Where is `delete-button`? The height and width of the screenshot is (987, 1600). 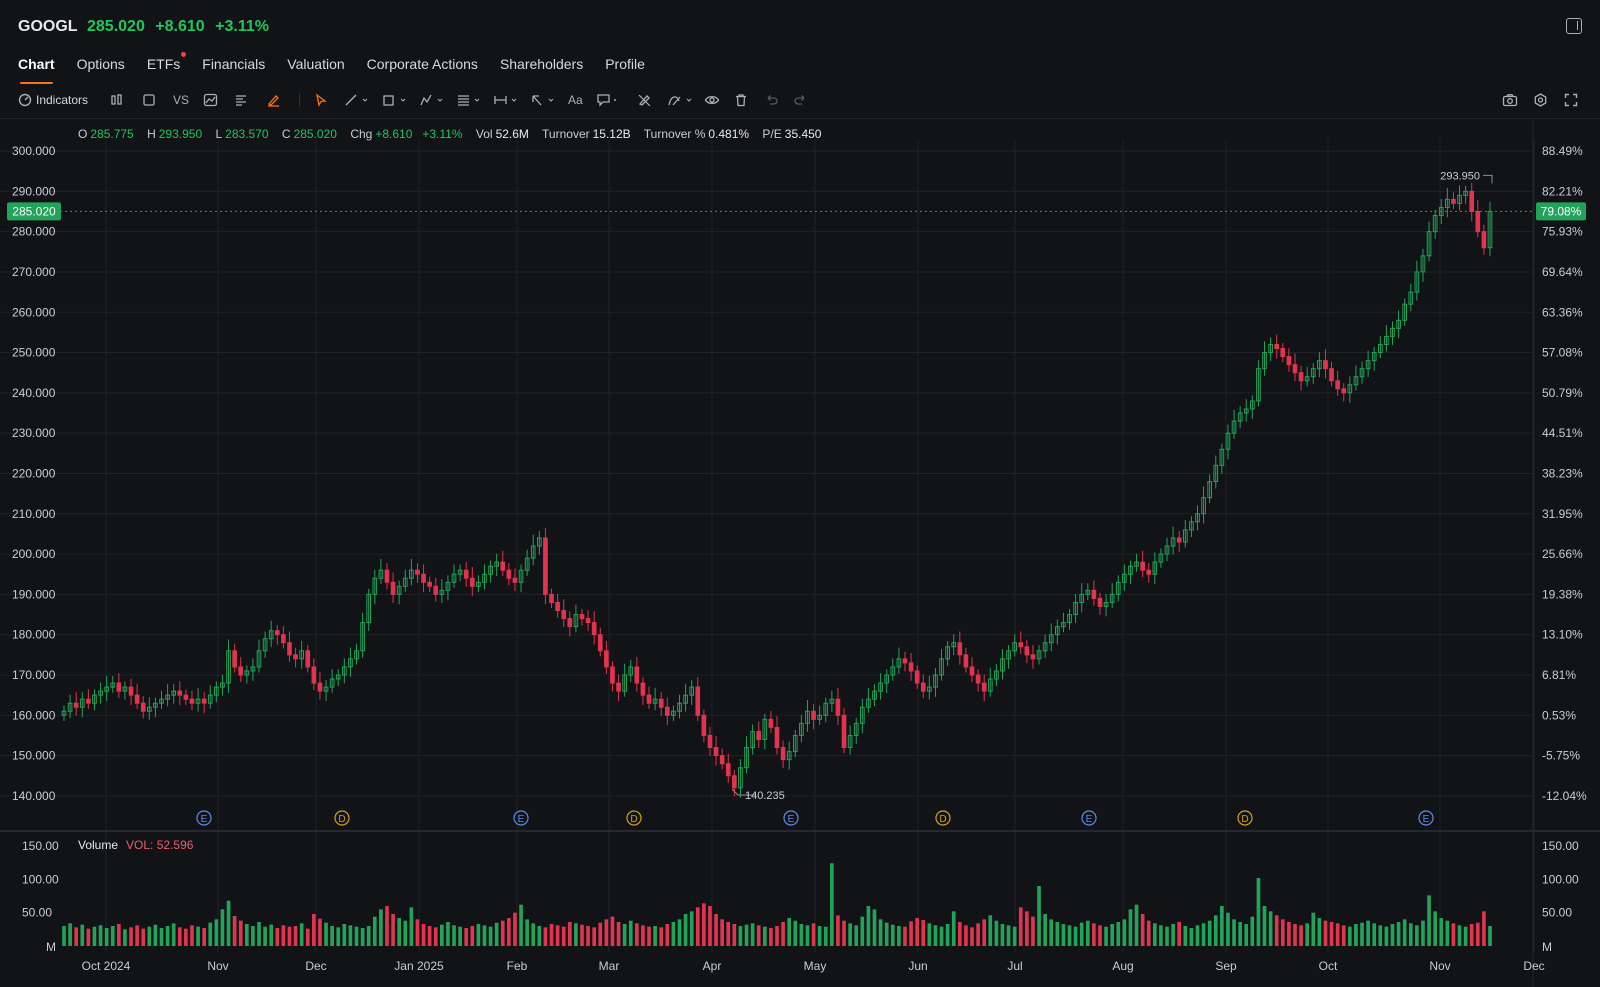
delete-button is located at coordinates (741, 100).